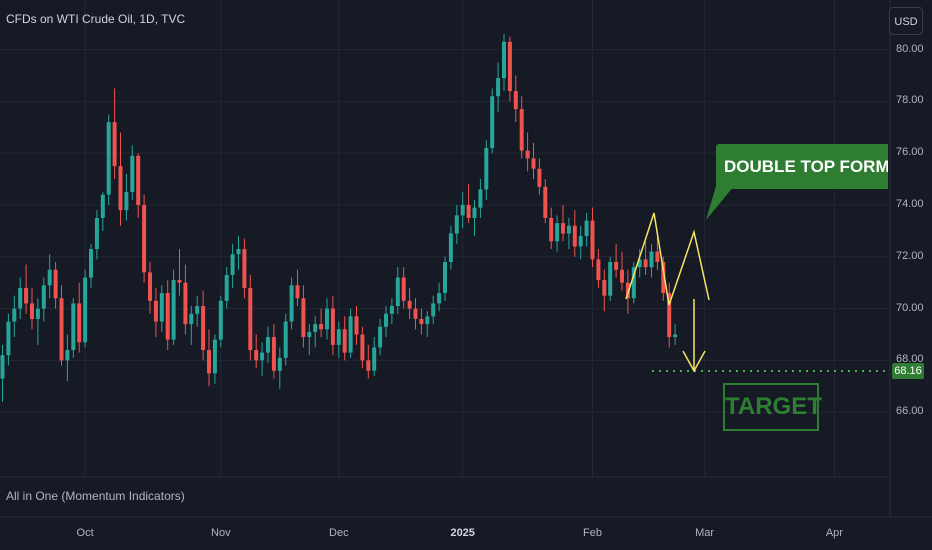 Image resolution: width=932 pixels, height=550 pixels. I want to click on double-top-pattern-line, so click(667, 259).